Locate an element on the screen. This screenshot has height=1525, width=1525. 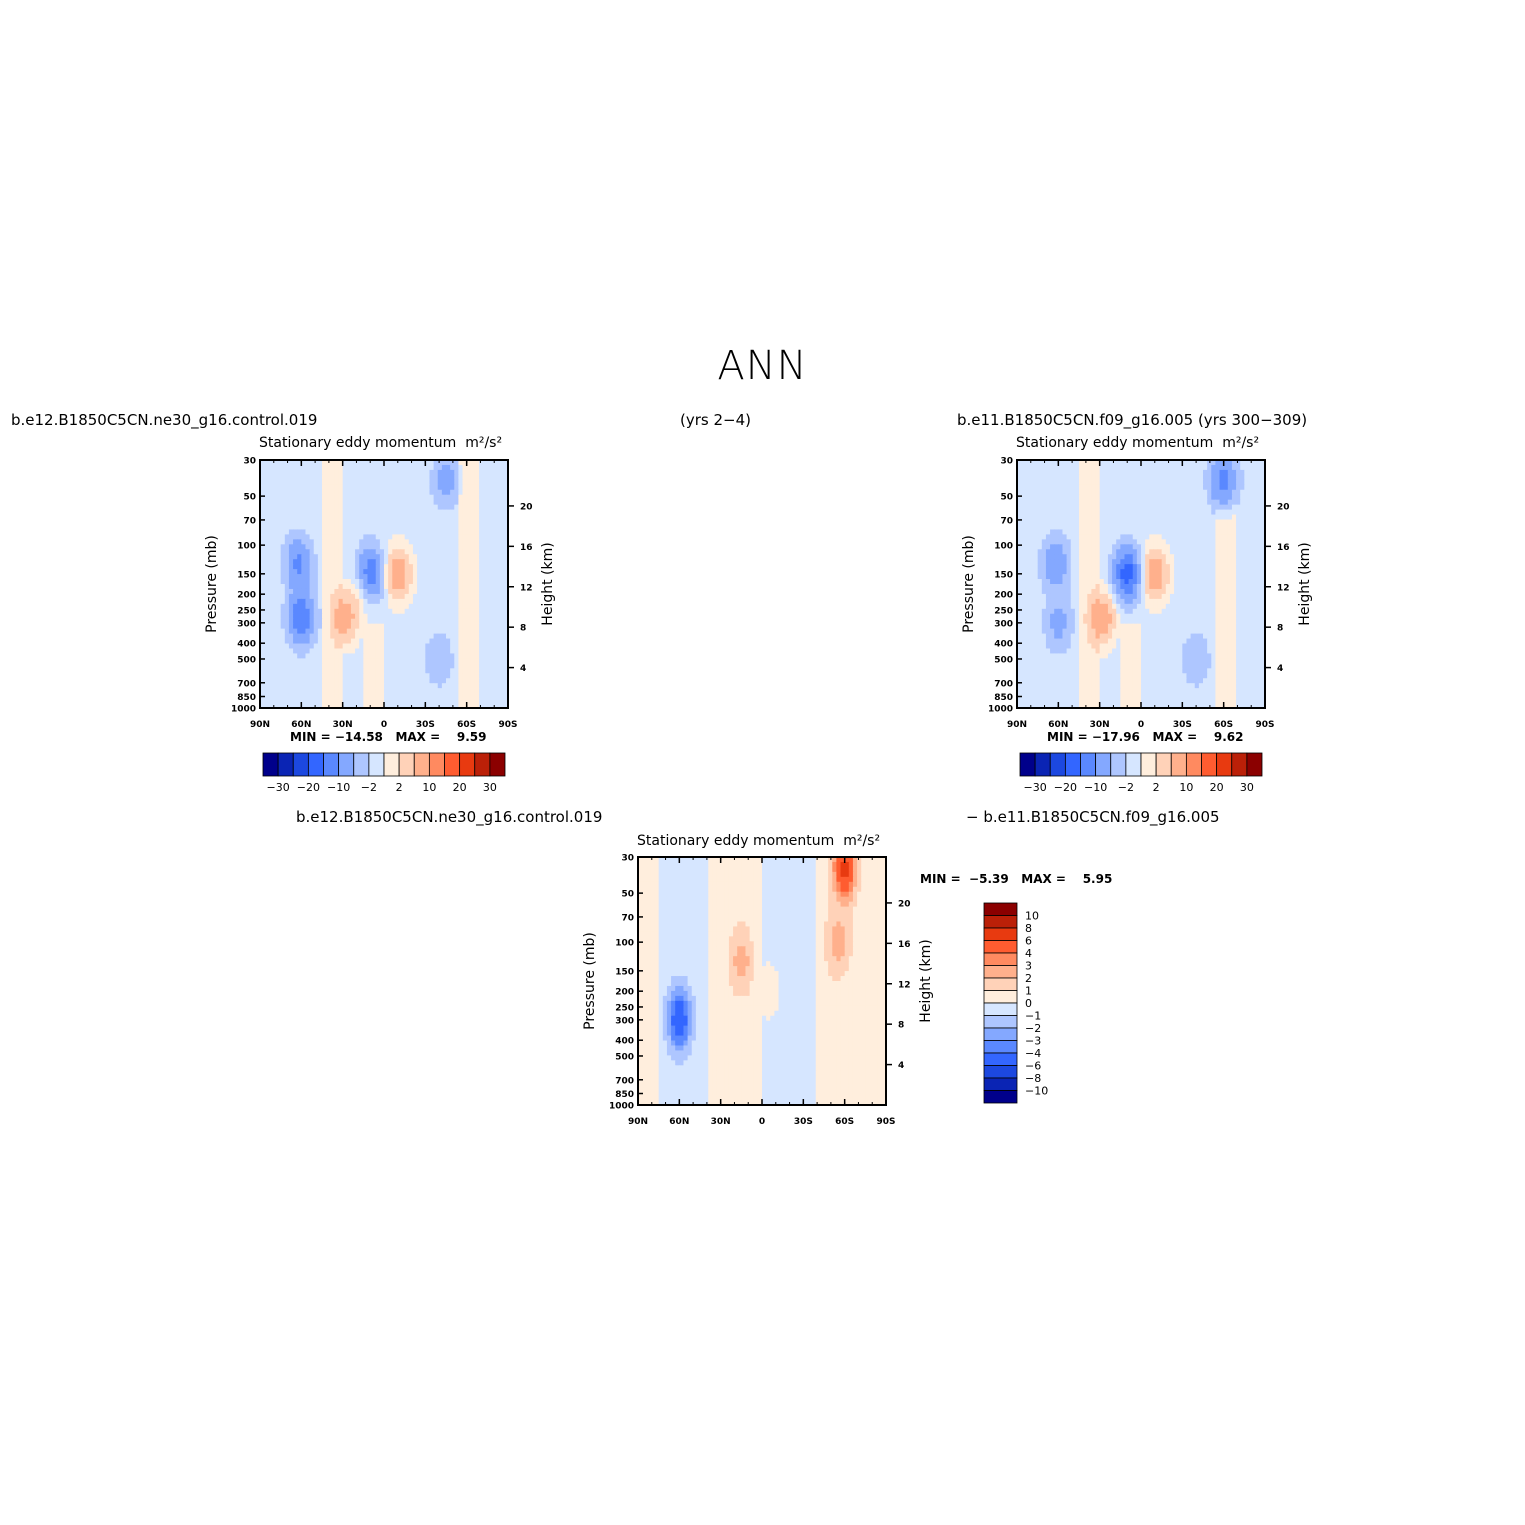
x-tick-label: 90N is located at coordinates (260, 725).